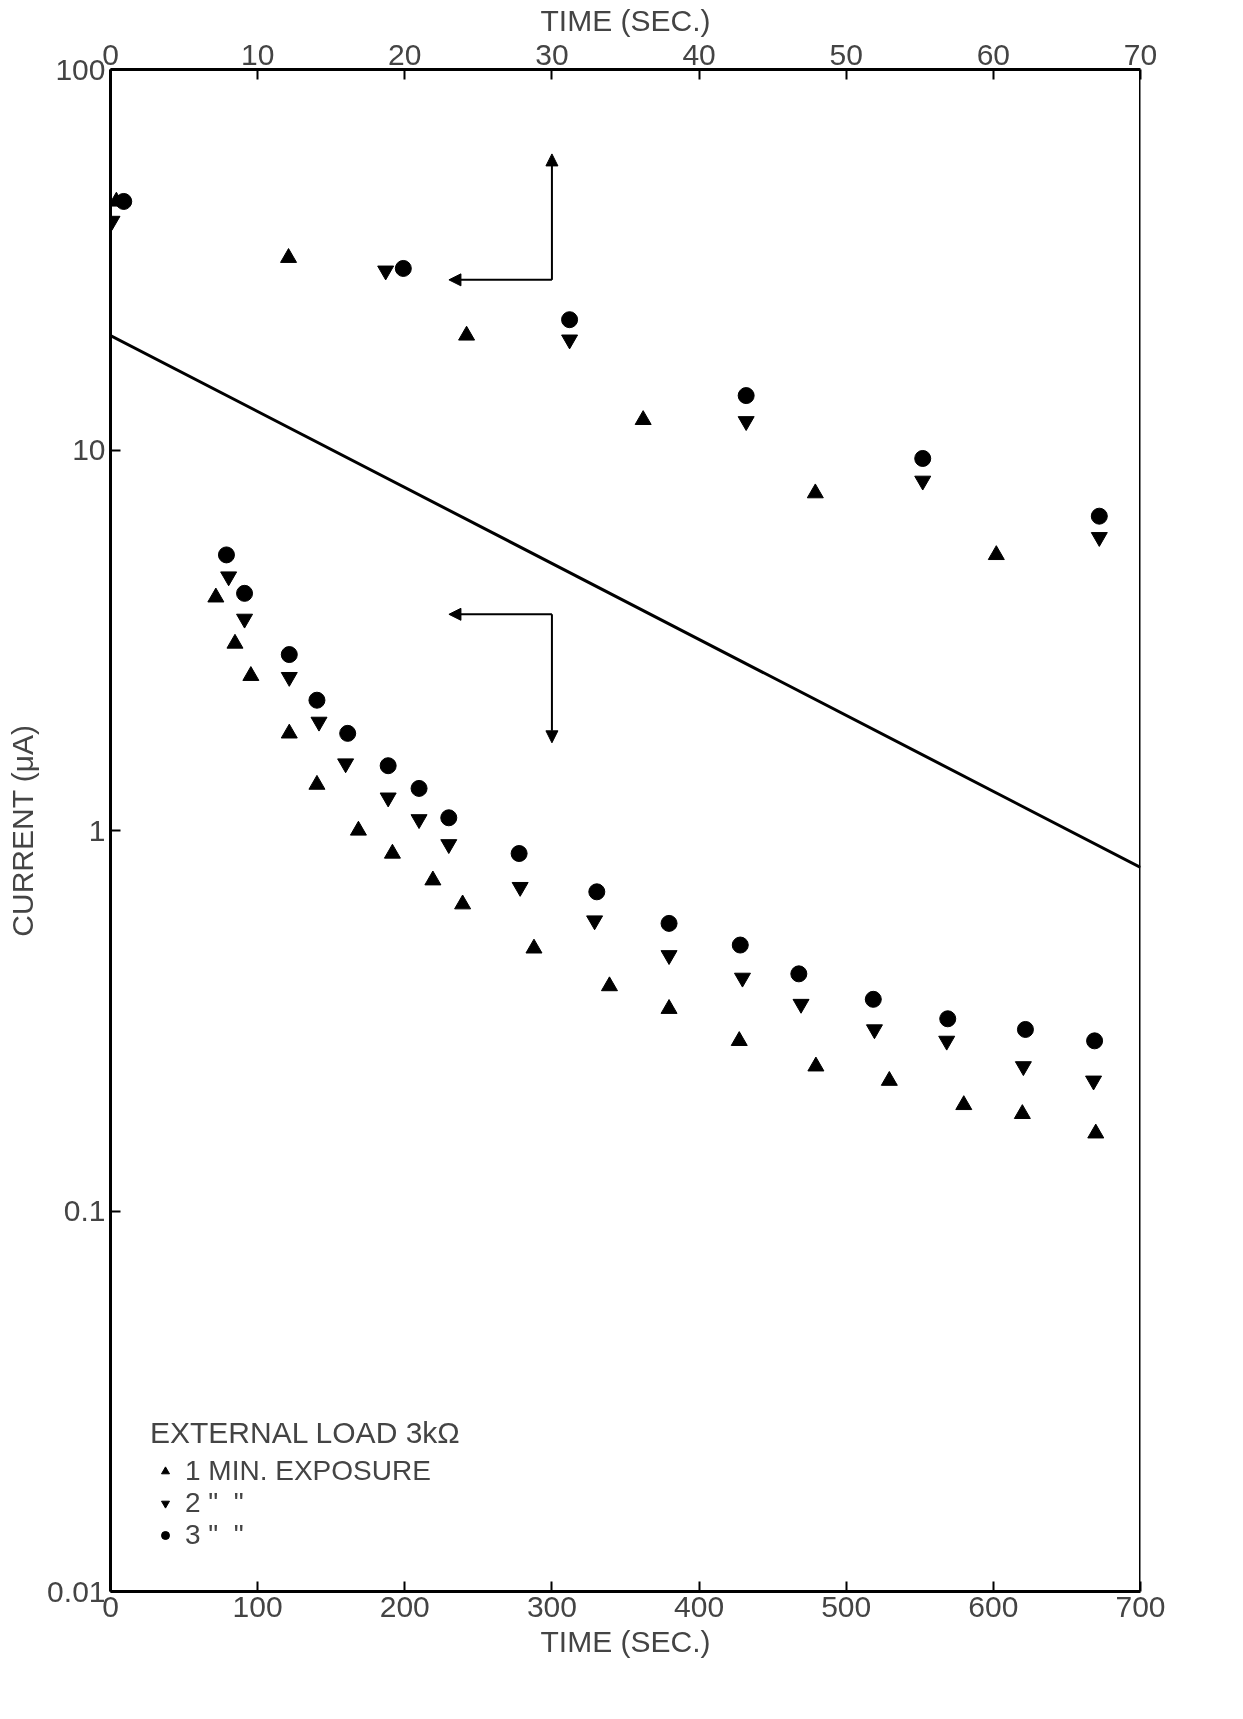  What do you see at coordinates (305, 1433) in the screenshot?
I see `legend-title: EXTERNAL LOAD 3kΩ` at bounding box center [305, 1433].